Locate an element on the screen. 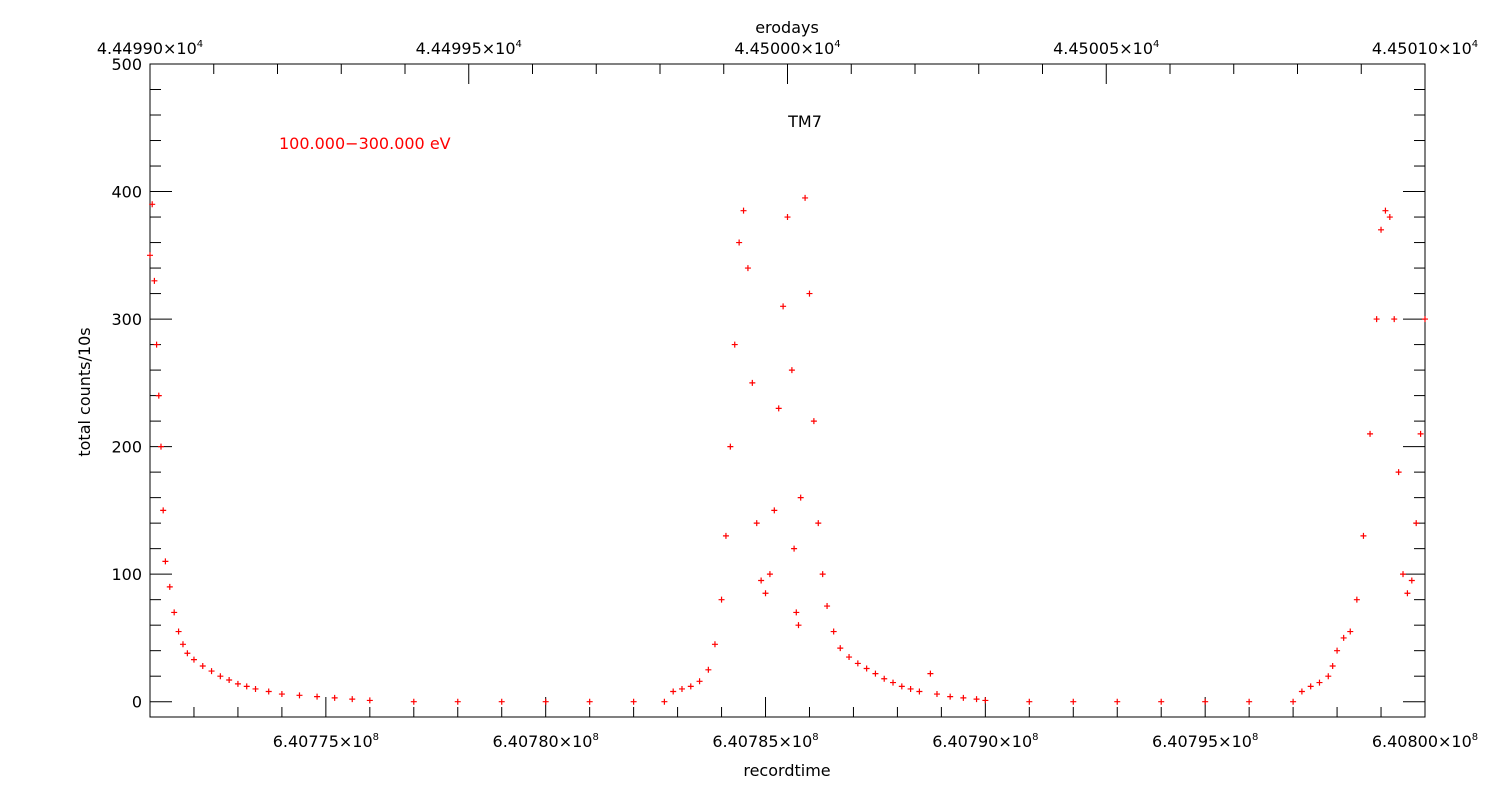  top-tick-label: 4.44995×104 is located at coordinates (469, 48).